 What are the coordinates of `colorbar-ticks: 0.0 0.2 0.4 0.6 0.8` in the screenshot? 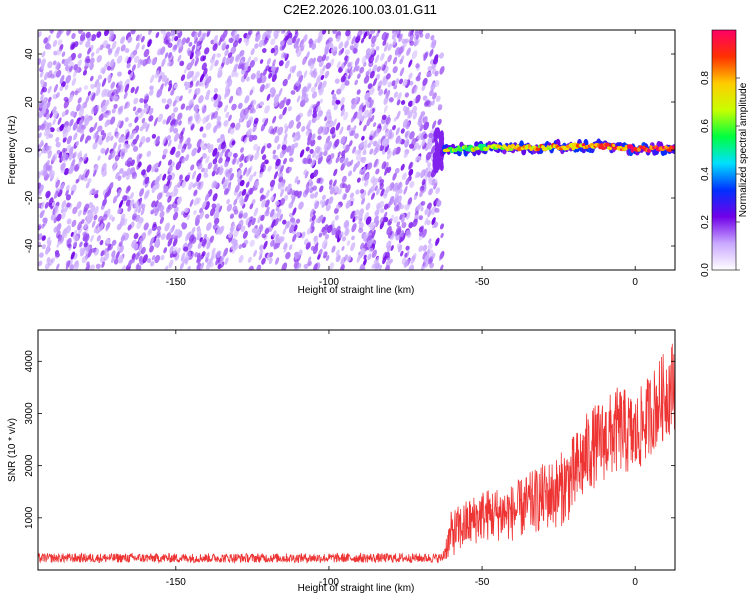 It's located at (720, 174).